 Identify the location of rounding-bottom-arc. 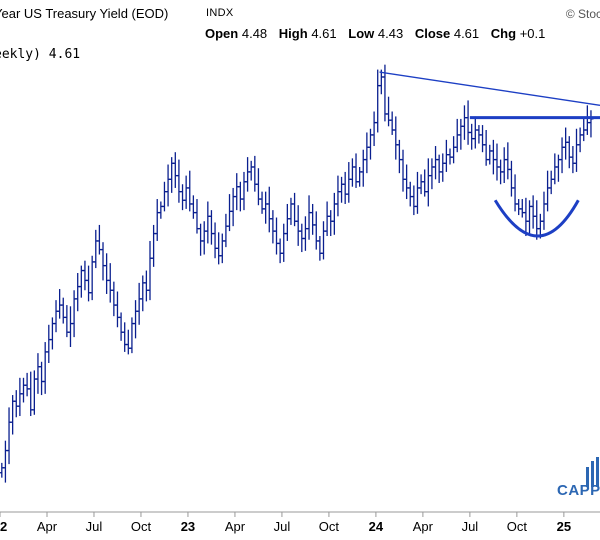
(536, 218).